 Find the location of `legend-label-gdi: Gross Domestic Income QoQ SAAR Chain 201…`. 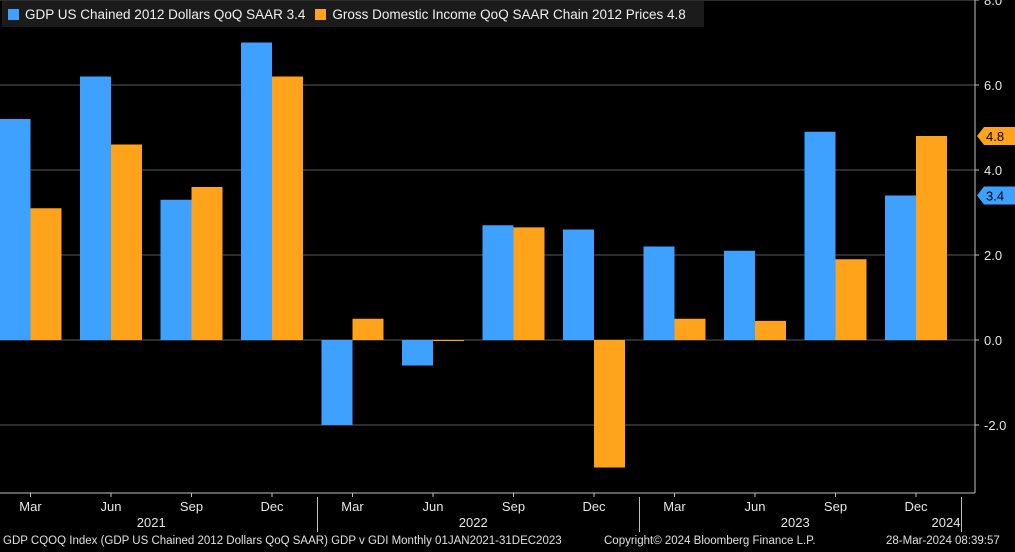

legend-label-gdi: Gross Domestic Income QoQ SAAR Chain 201… is located at coordinates (509, 14).